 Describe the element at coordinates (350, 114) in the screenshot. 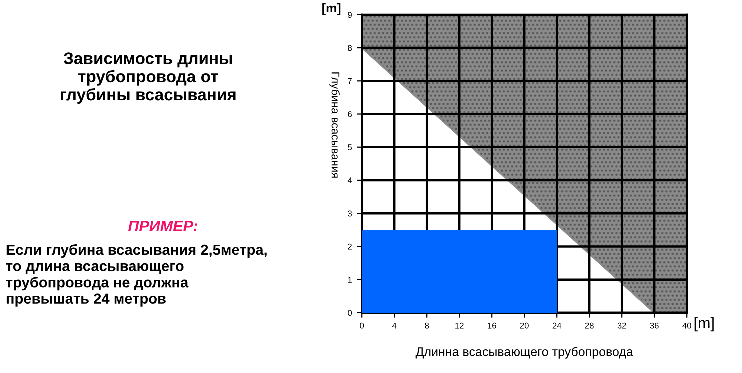

I see `y-tick-label: 6` at that location.